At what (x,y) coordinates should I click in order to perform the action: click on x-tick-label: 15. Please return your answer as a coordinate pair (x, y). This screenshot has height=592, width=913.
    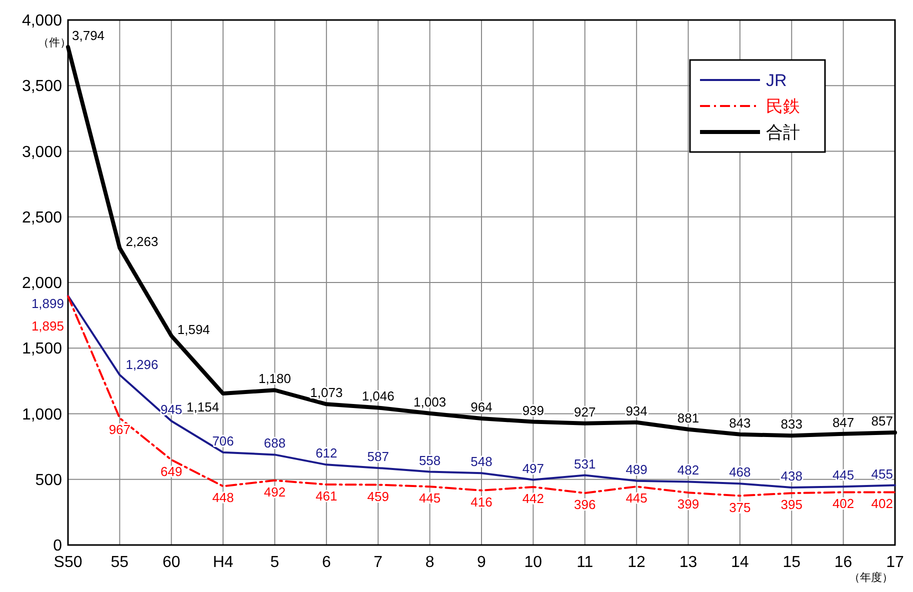
    Looking at the image, I should click on (791, 562).